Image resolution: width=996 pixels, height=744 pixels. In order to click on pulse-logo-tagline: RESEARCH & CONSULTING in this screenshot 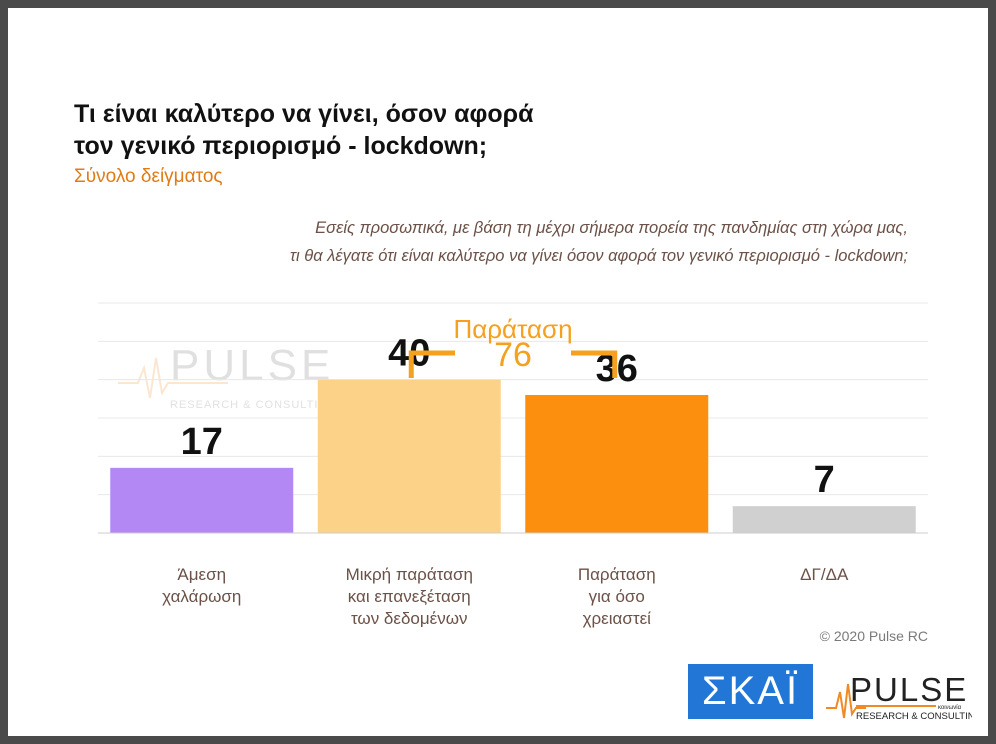, I will do `click(914, 716)`.